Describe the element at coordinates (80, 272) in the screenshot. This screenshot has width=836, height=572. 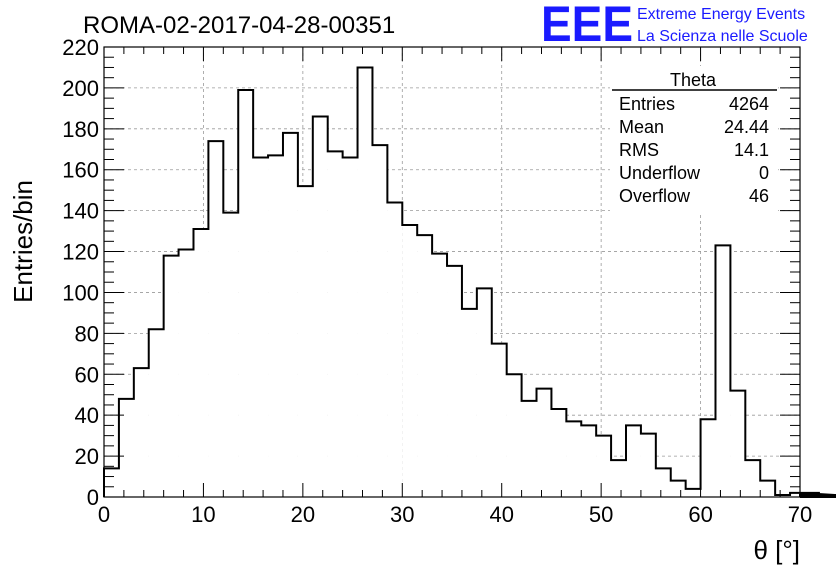
I see `y-tick-labels: 0 20 40 60 80 100 120 140 160 180 200 220` at that location.